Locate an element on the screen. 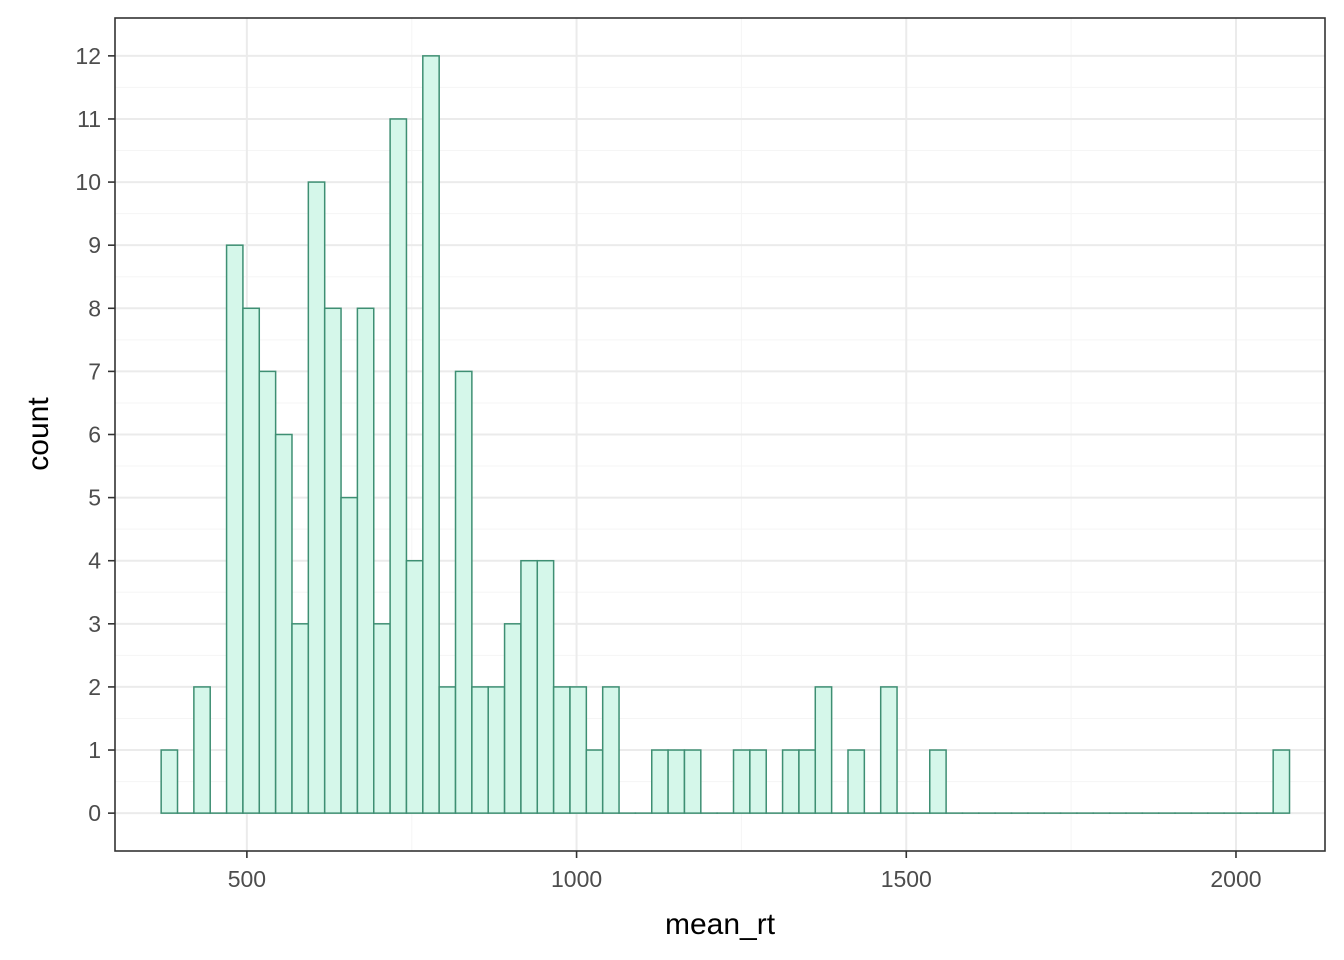 The image size is (1344, 960). y-tick-label: 8 is located at coordinates (94, 308).